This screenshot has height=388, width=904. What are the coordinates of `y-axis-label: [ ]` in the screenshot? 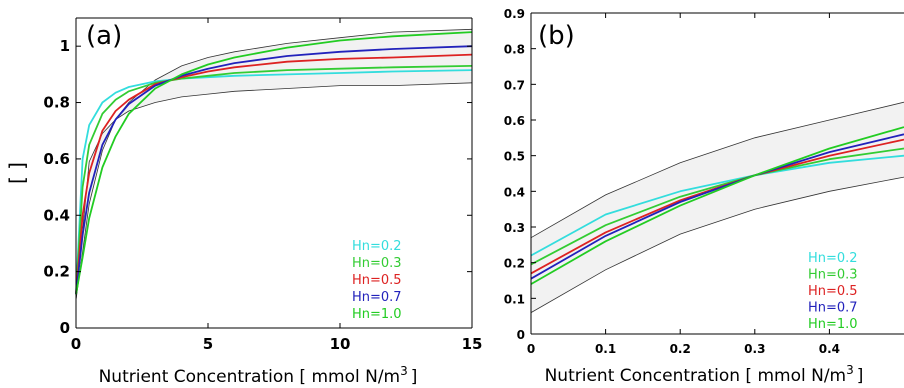 It's located at (17, 173).